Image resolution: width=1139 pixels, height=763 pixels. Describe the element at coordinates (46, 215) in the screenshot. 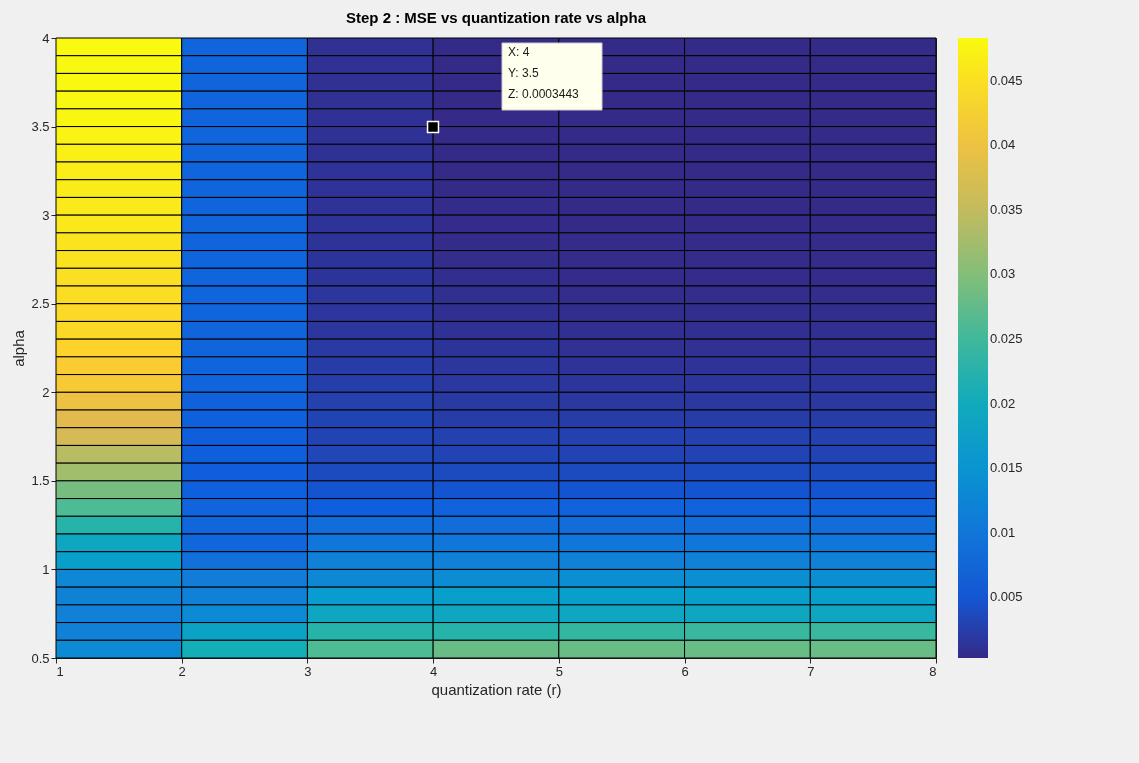

I see `y-tick-label: 3` at that location.